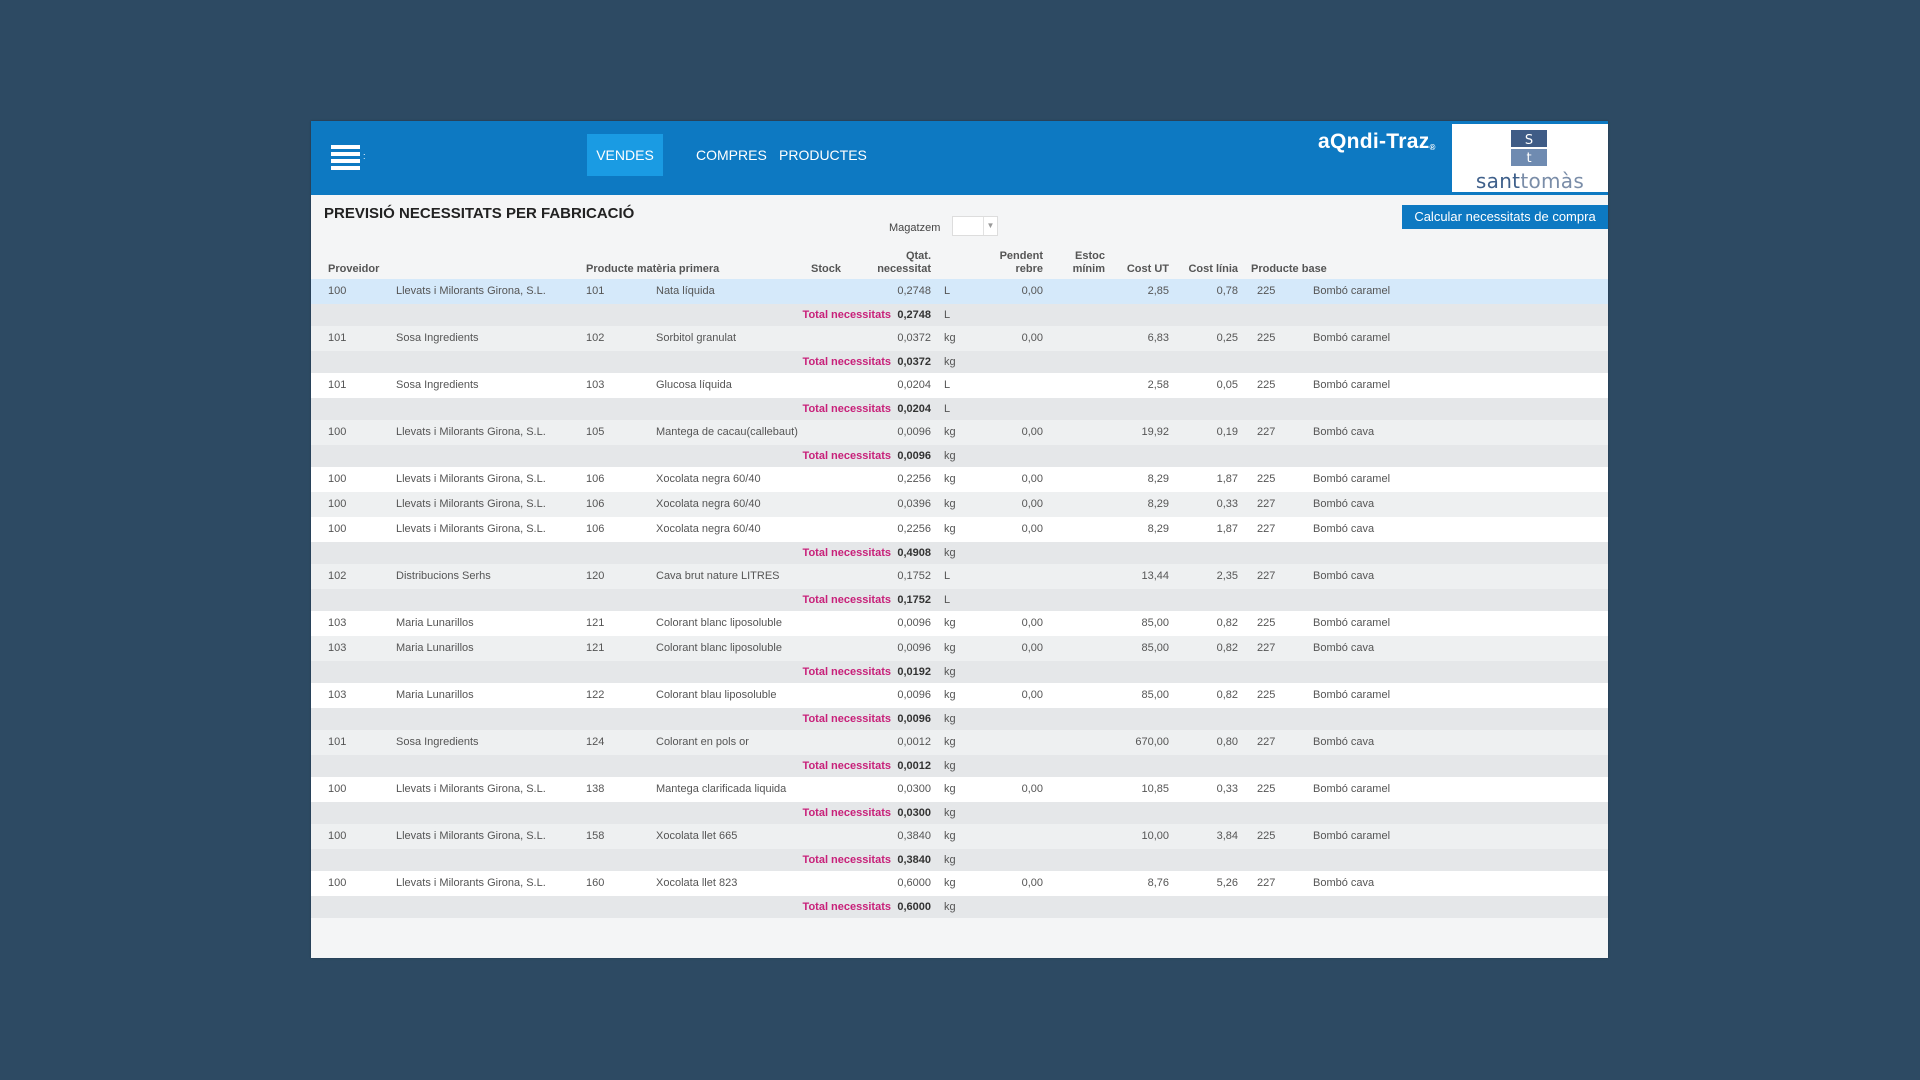 The image size is (1920, 1080). I want to click on cell-line-cost: 3,84, so click(1227, 836).